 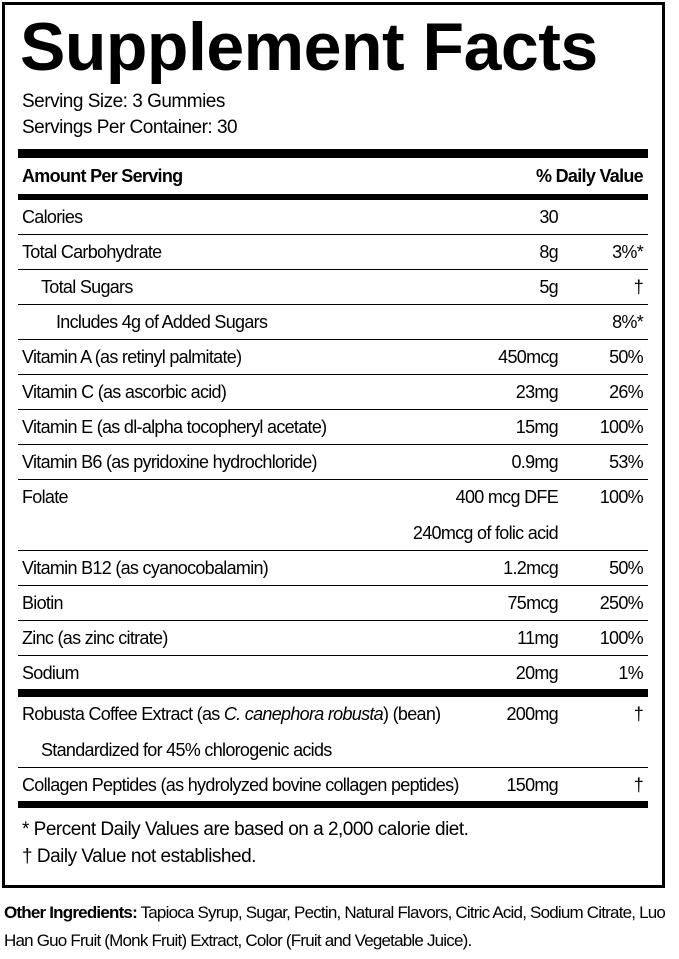 What do you see at coordinates (51, 672) in the screenshot?
I see `nutrient-name: Sodium` at bounding box center [51, 672].